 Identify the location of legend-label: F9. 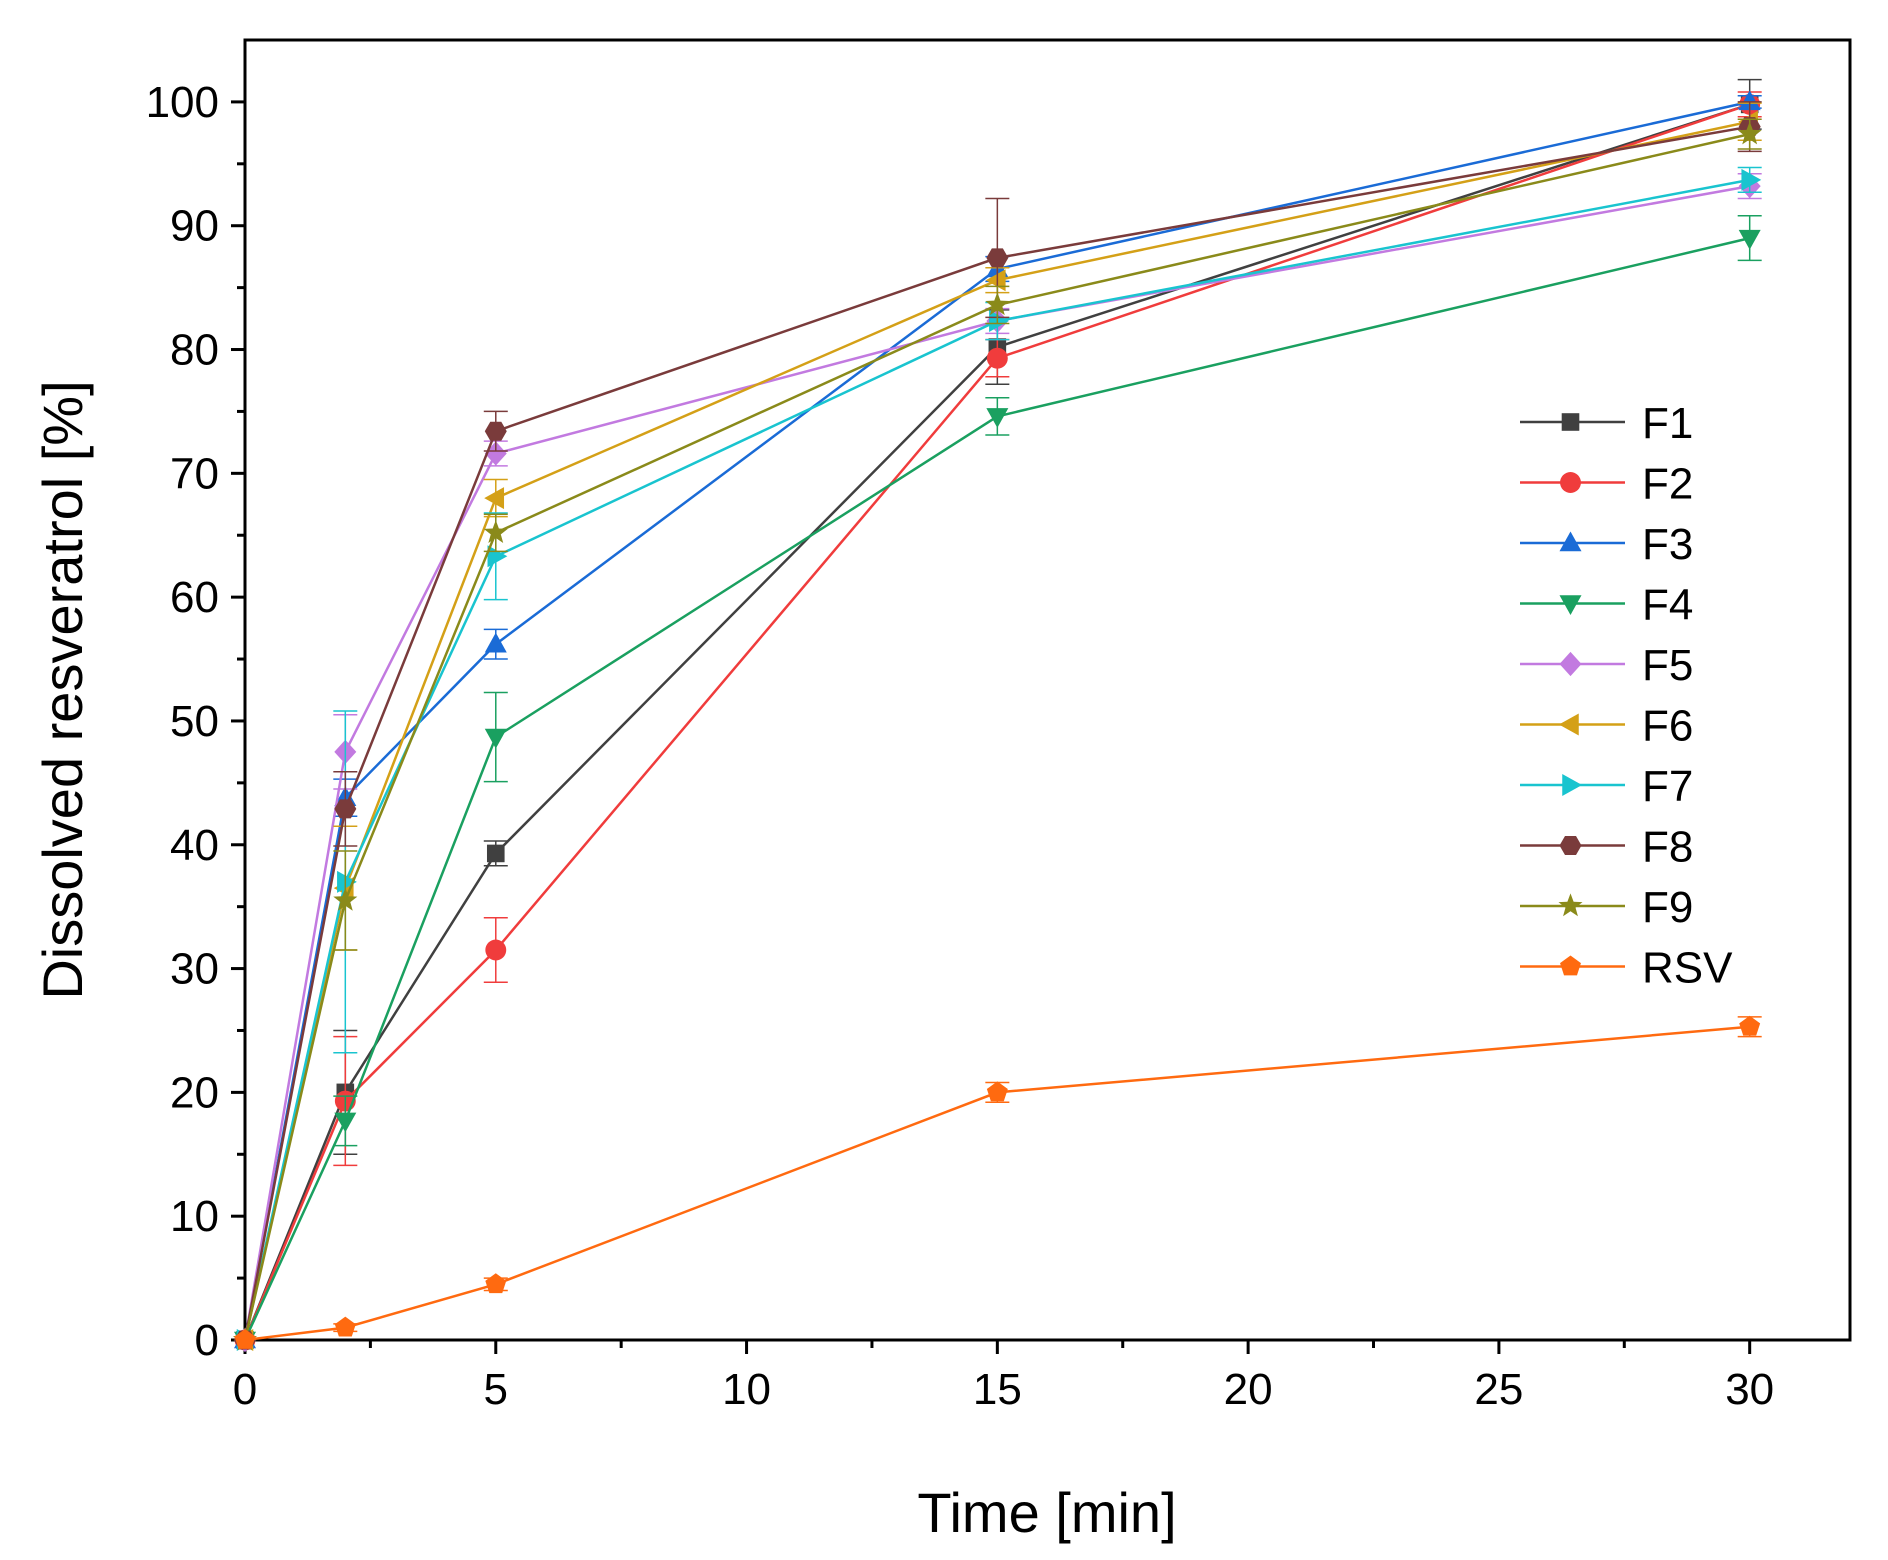
(1667, 907).